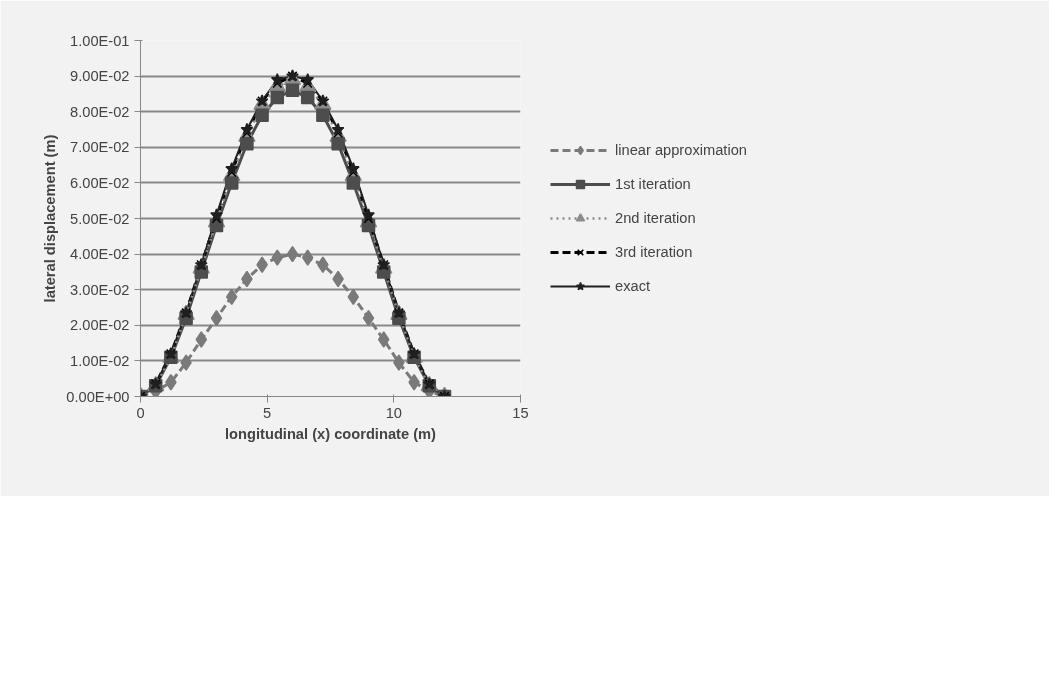 Image resolution: width=1049 pixels, height=681 pixels. Describe the element at coordinates (681, 150) in the screenshot. I see `legend-label: linear approximation` at that location.